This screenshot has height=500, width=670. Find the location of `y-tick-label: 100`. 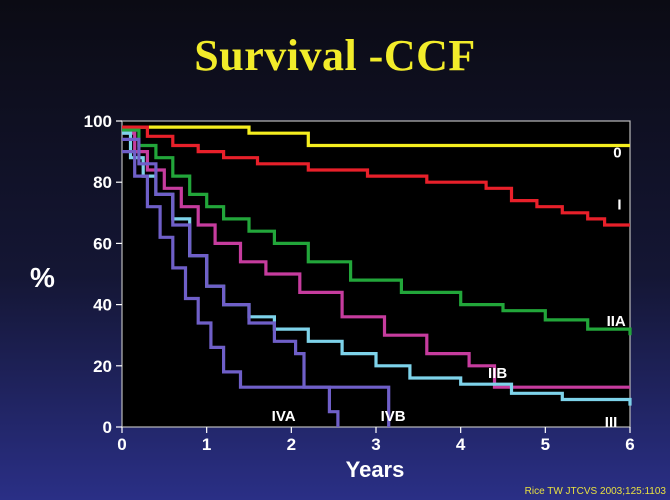

y-tick-label: 100 is located at coordinates (98, 121).